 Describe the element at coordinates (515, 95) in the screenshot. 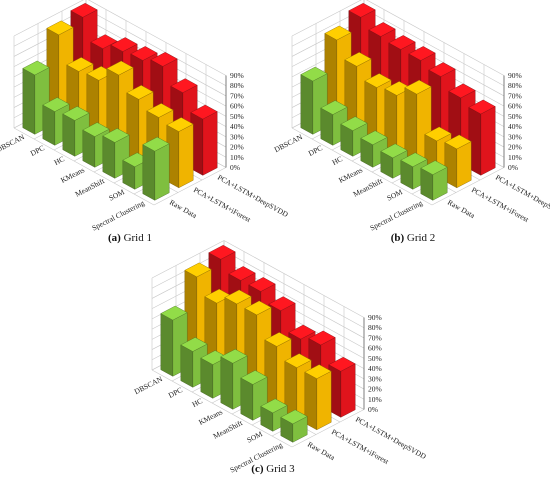

I see `z-tick-label: 70%` at that location.